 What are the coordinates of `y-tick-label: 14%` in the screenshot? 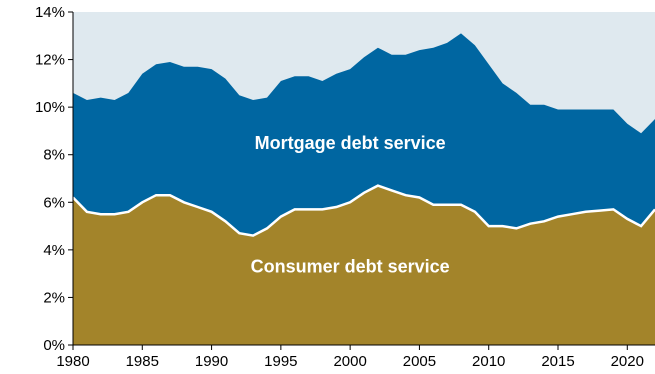 It's located at (50, 12).